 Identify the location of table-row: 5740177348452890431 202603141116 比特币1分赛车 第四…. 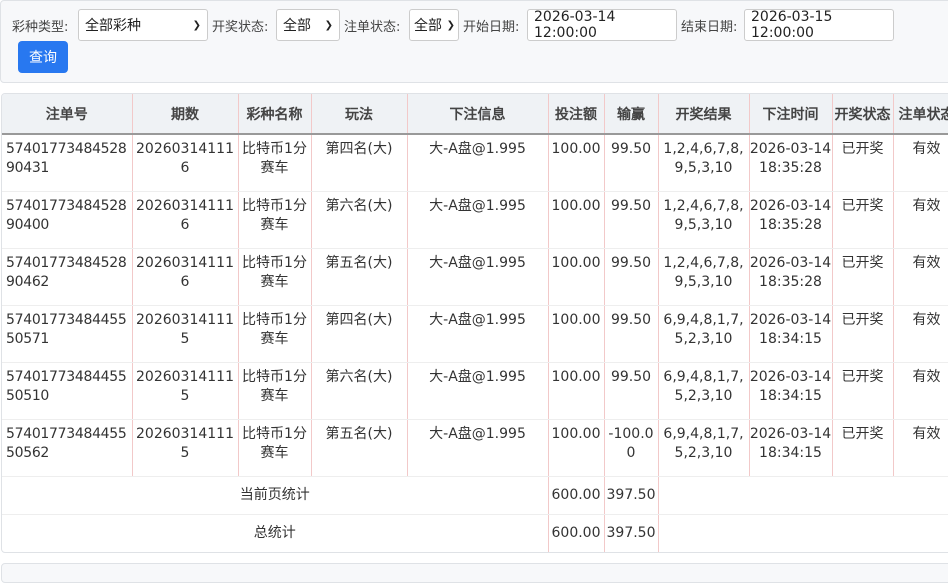
(475, 163).